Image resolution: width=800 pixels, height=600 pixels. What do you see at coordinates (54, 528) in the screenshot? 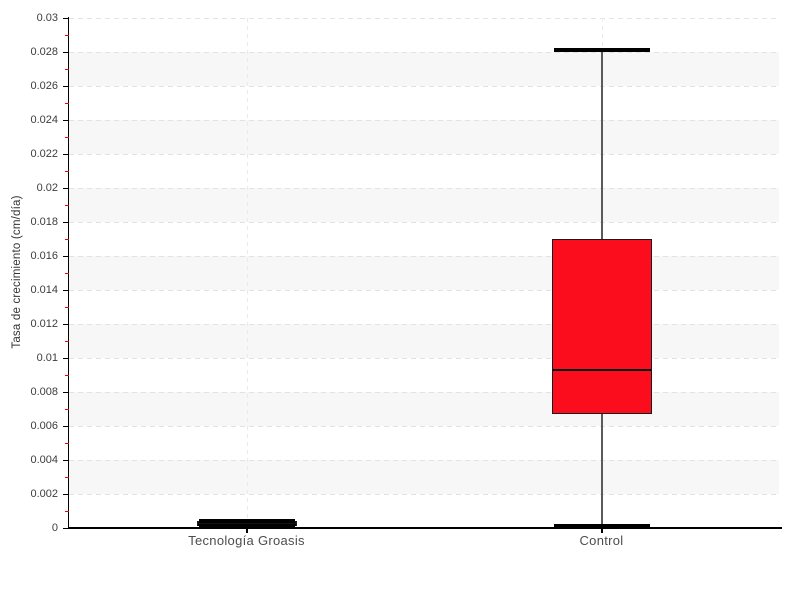
I see `y-tick-label: 0` at bounding box center [54, 528].